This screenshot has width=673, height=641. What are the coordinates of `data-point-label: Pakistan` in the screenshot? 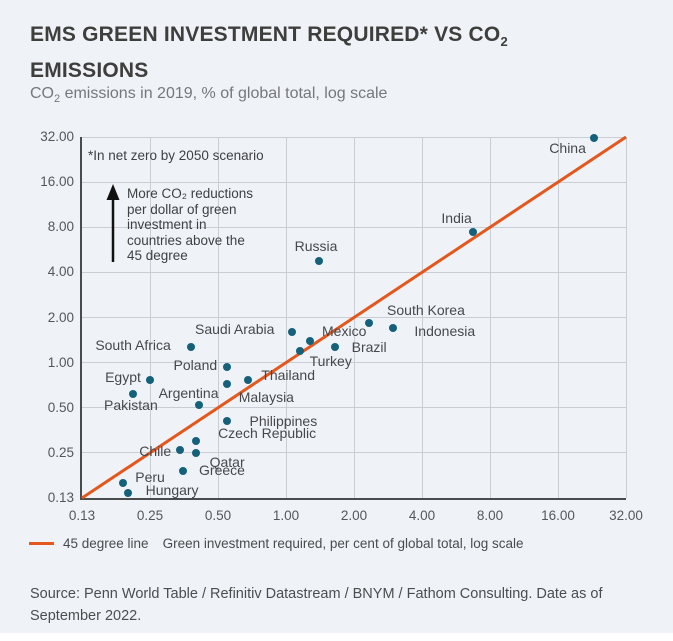 It's located at (131, 404).